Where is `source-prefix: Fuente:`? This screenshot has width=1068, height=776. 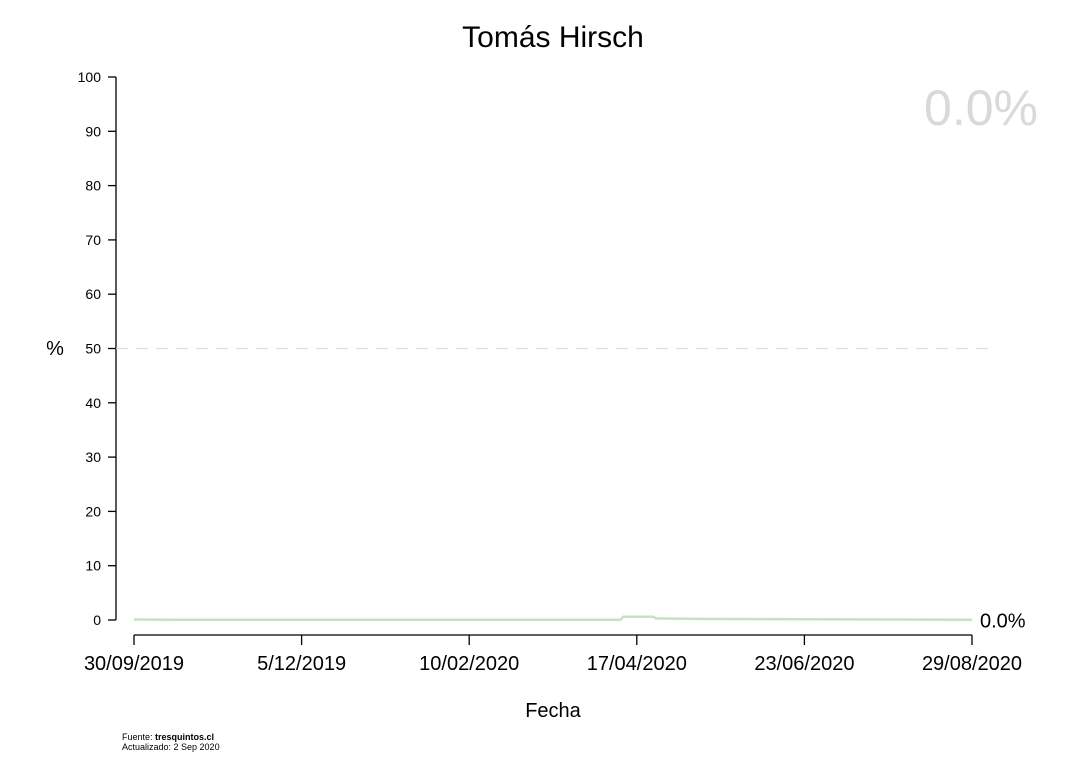 source-prefix: Fuente: is located at coordinates (139, 737).